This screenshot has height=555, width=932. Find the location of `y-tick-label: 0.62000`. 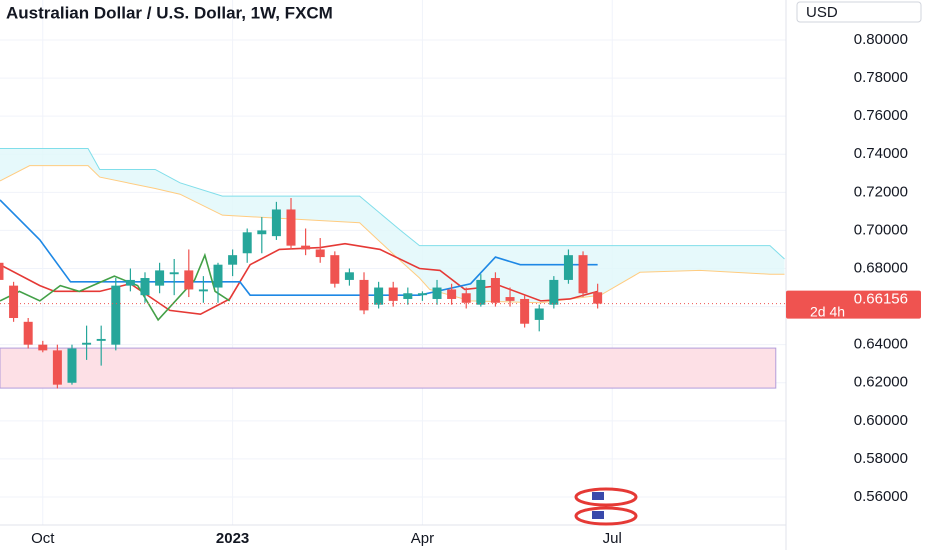

y-tick-label: 0.62000 is located at coordinates (881, 382).